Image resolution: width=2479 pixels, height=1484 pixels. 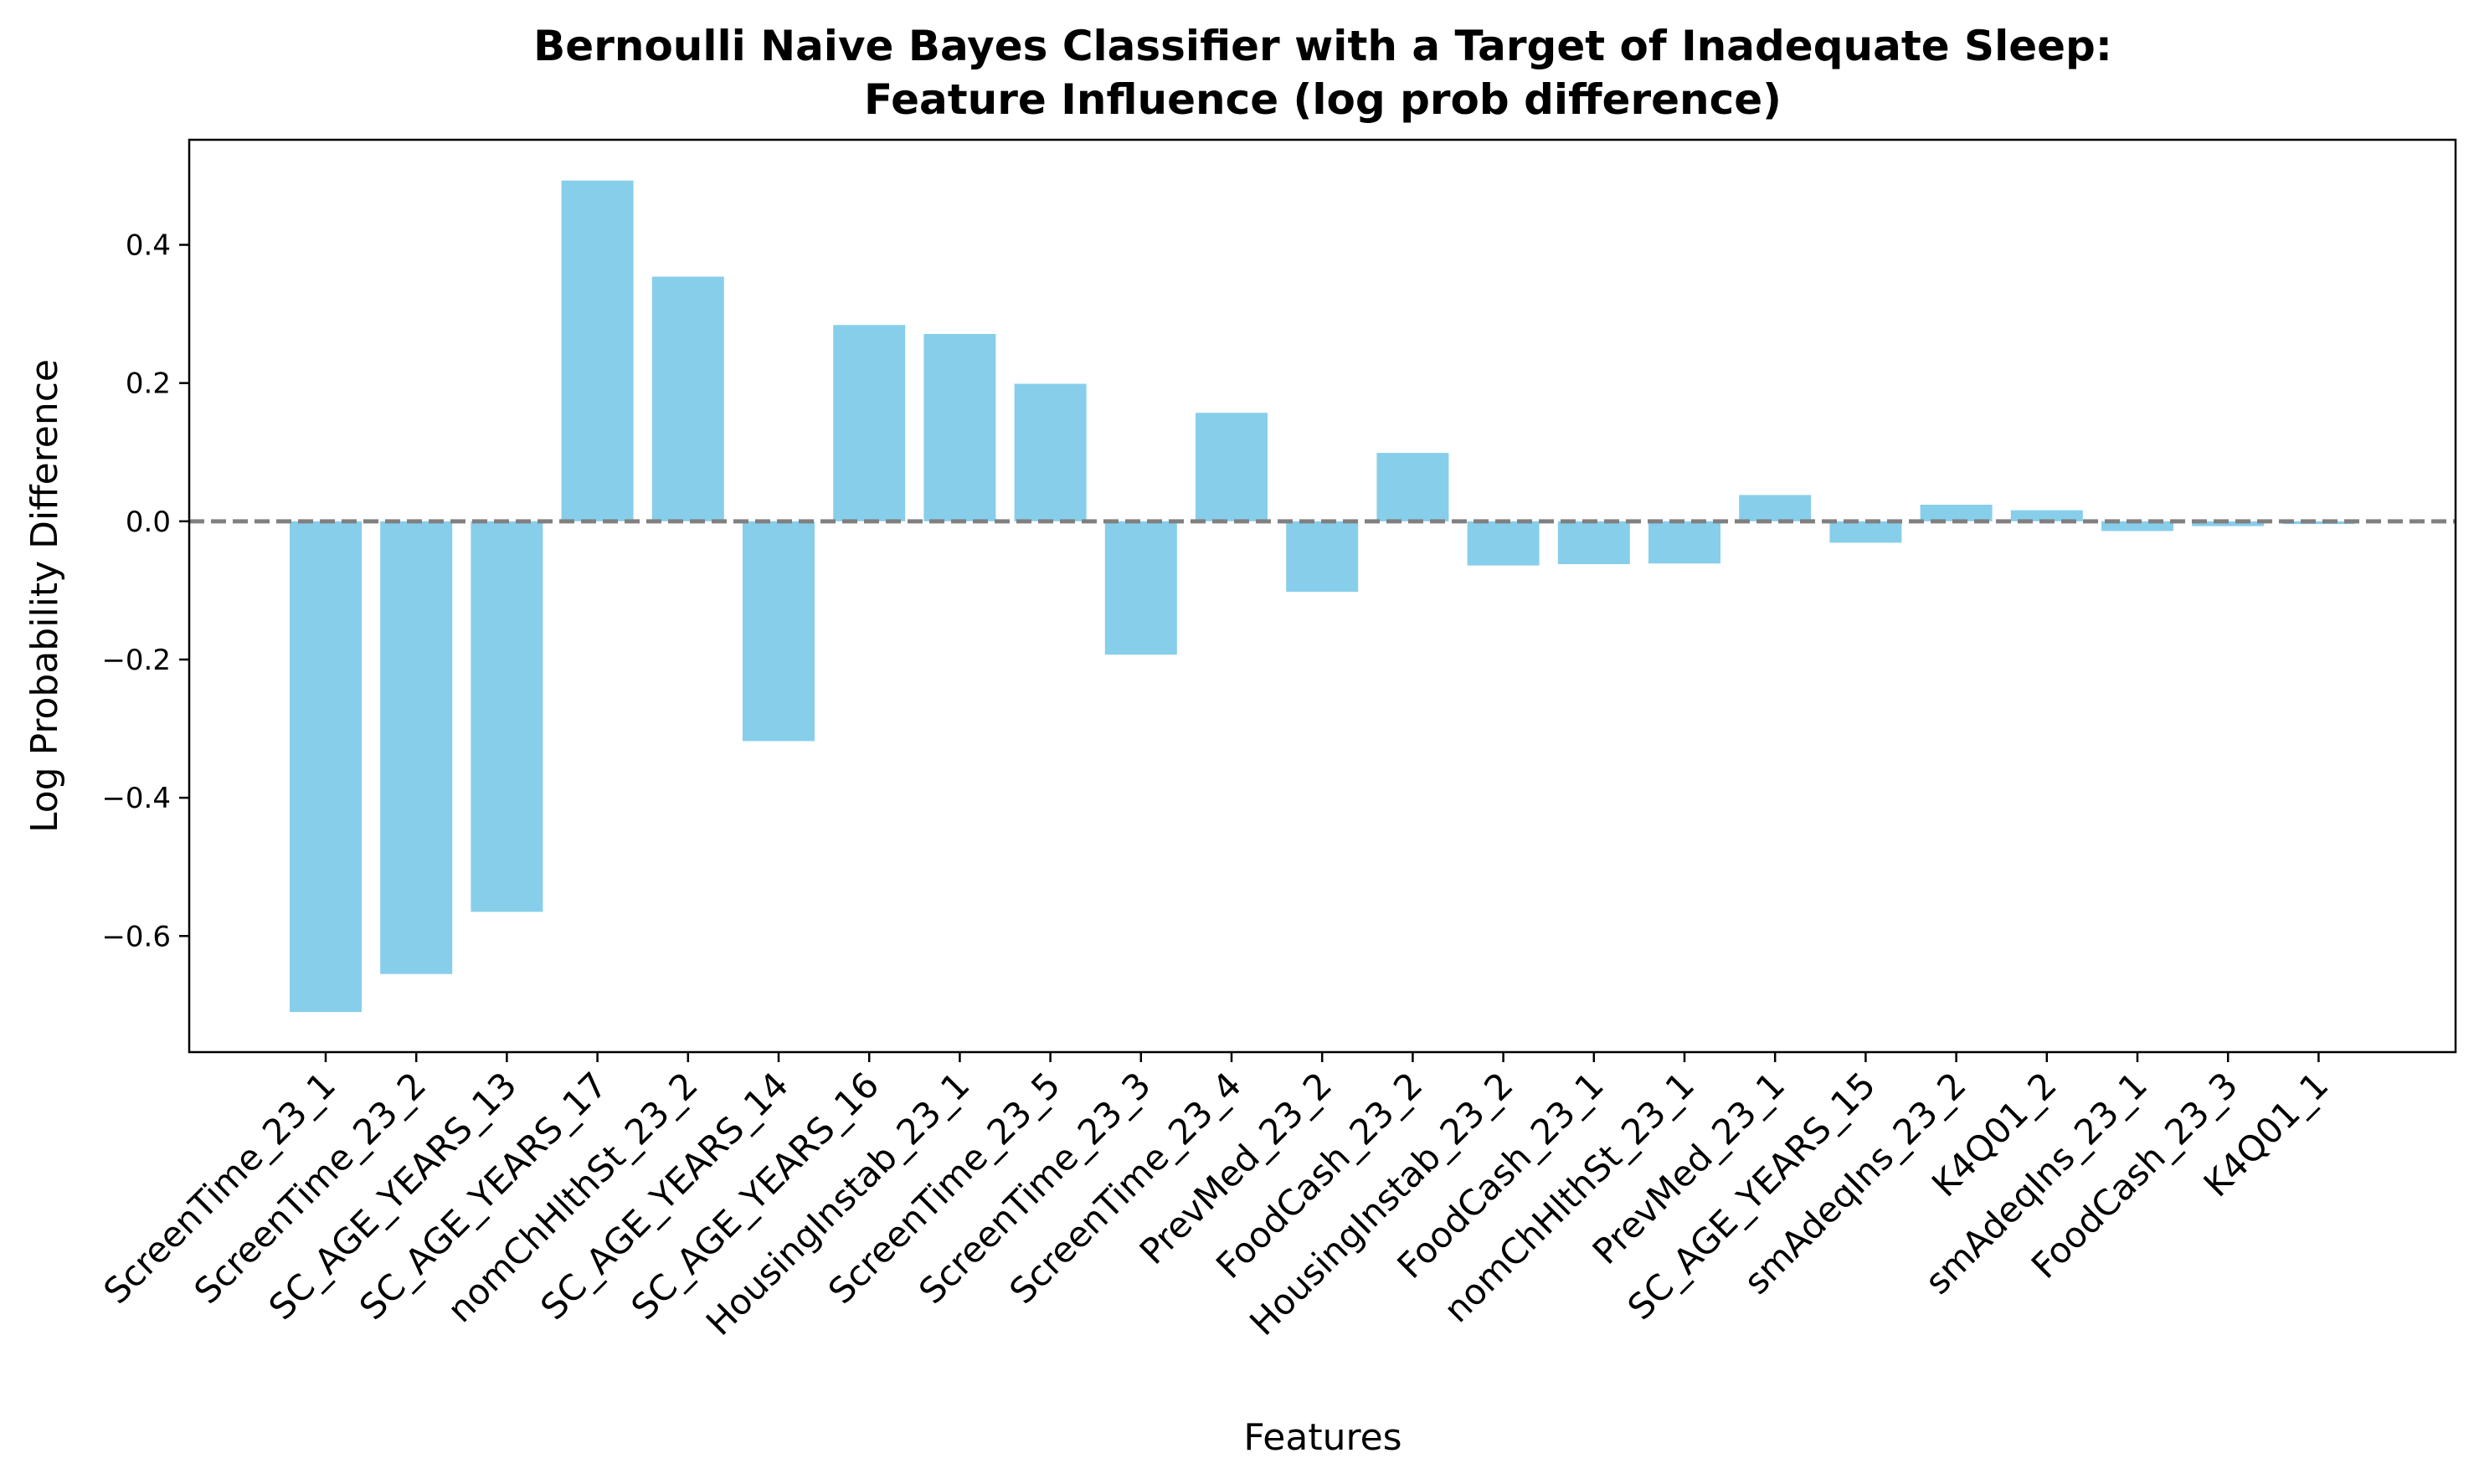 What do you see at coordinates (136, 660) in the screenshot?
I see `y-tick-label: −0.2` at bounding box center [136, 660].